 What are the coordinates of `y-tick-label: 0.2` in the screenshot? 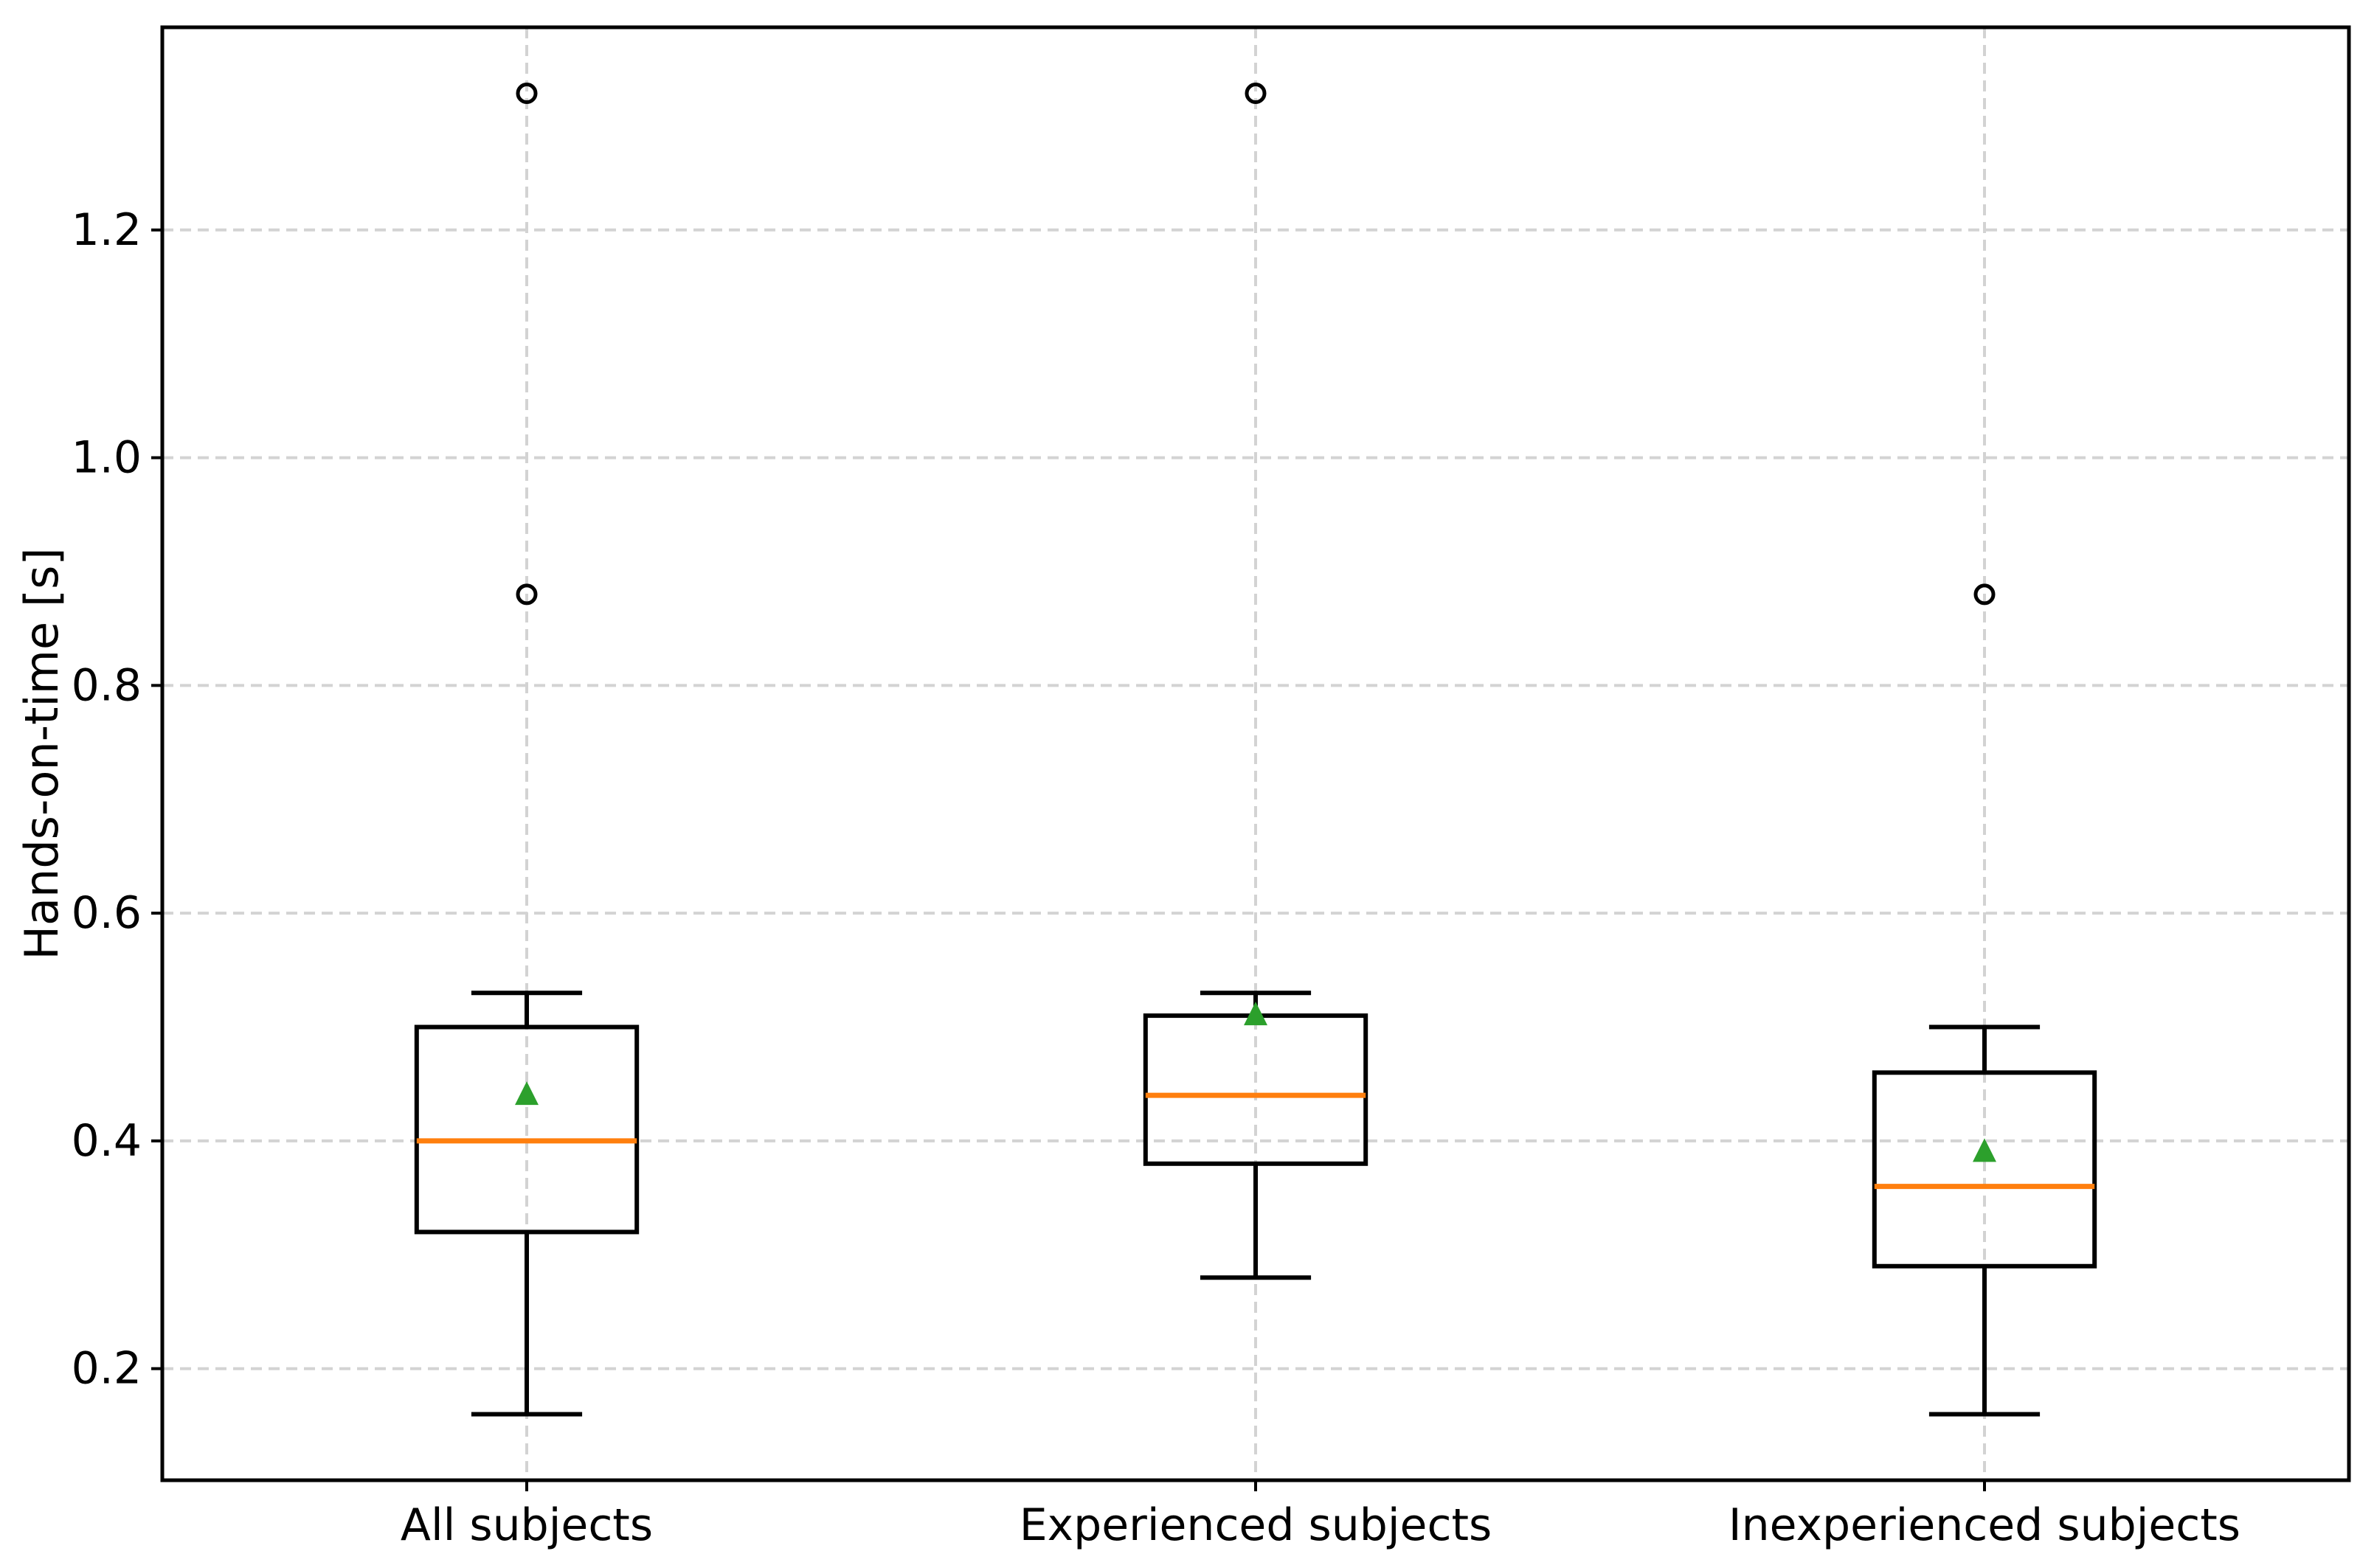 It's located at (107, 1369).